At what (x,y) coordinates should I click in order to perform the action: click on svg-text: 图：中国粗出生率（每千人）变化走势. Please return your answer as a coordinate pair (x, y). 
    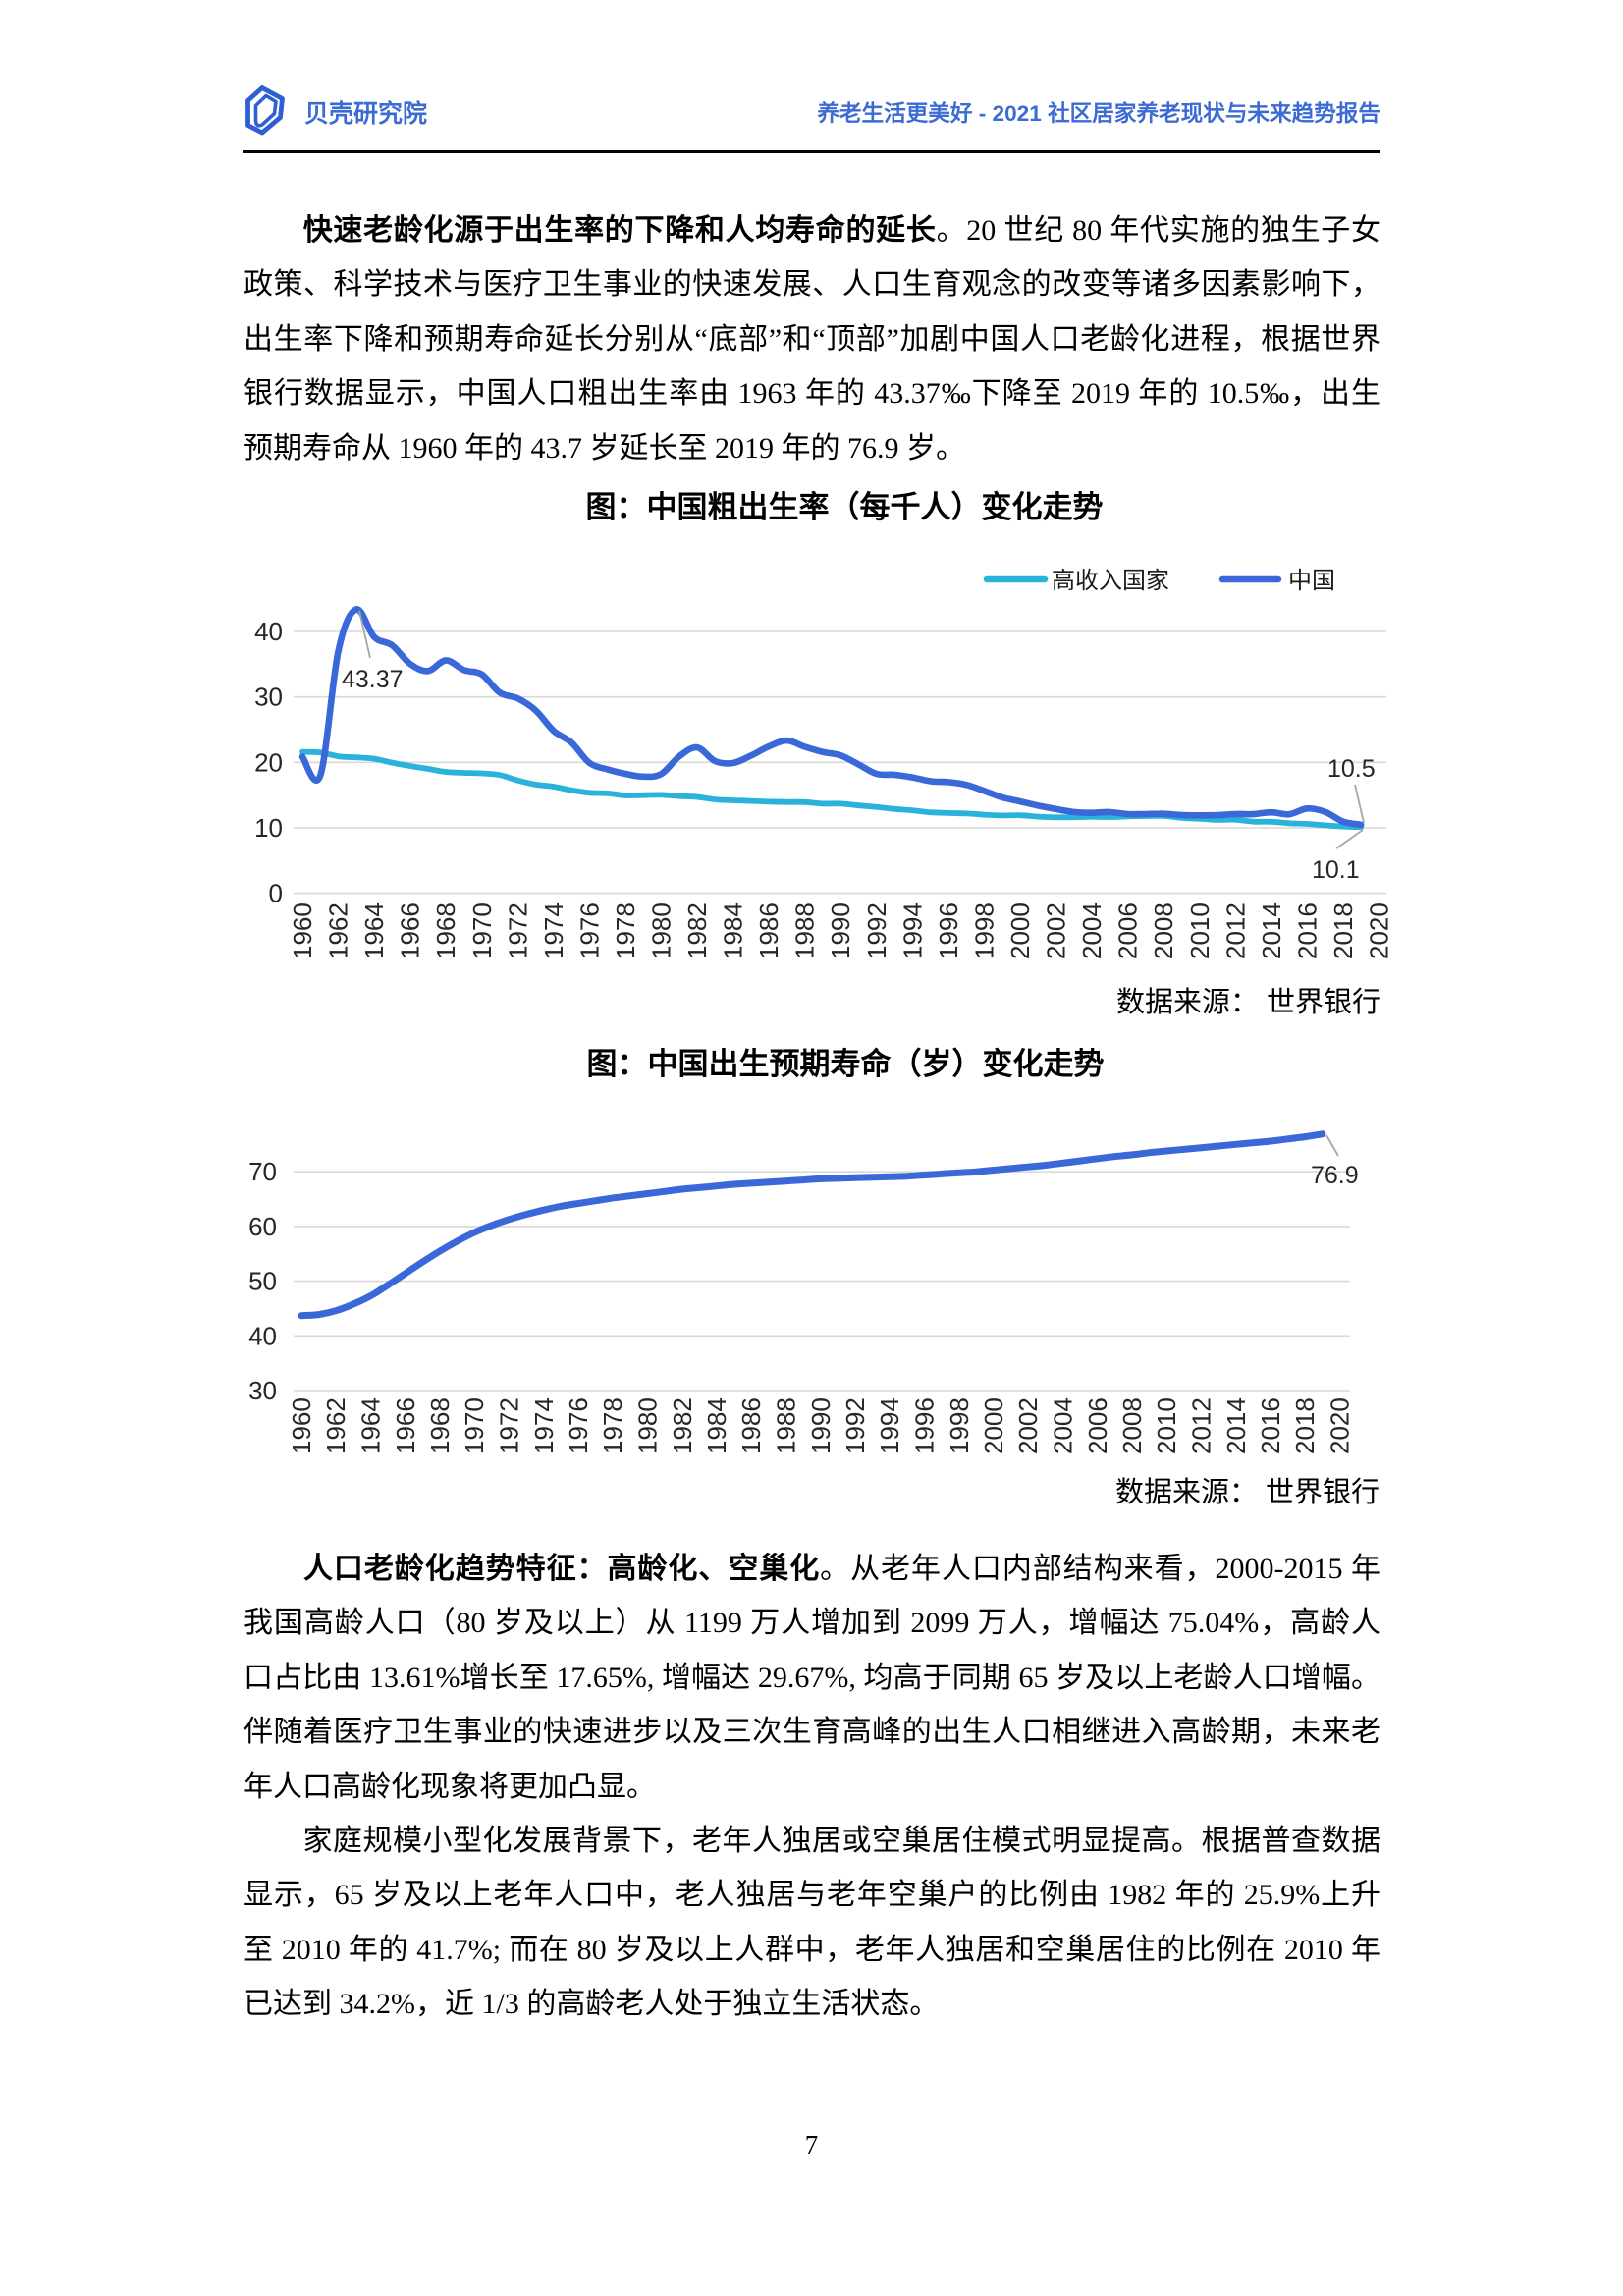
    Looking at the image, I should click on (845, 507).